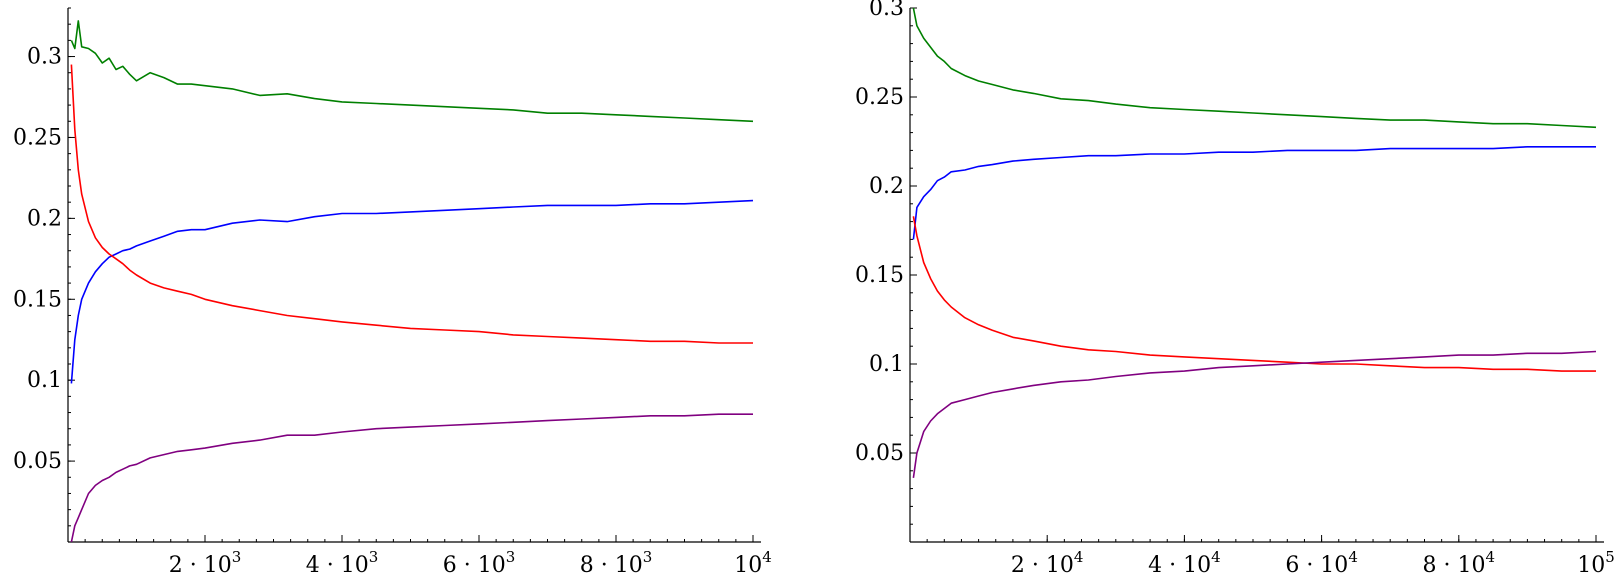 This screenshot has width=1620, height=578. Describe the element at coordinates (205, 563) in the screenshot. I see `x-tick-label: 2 · 10³` at that location.